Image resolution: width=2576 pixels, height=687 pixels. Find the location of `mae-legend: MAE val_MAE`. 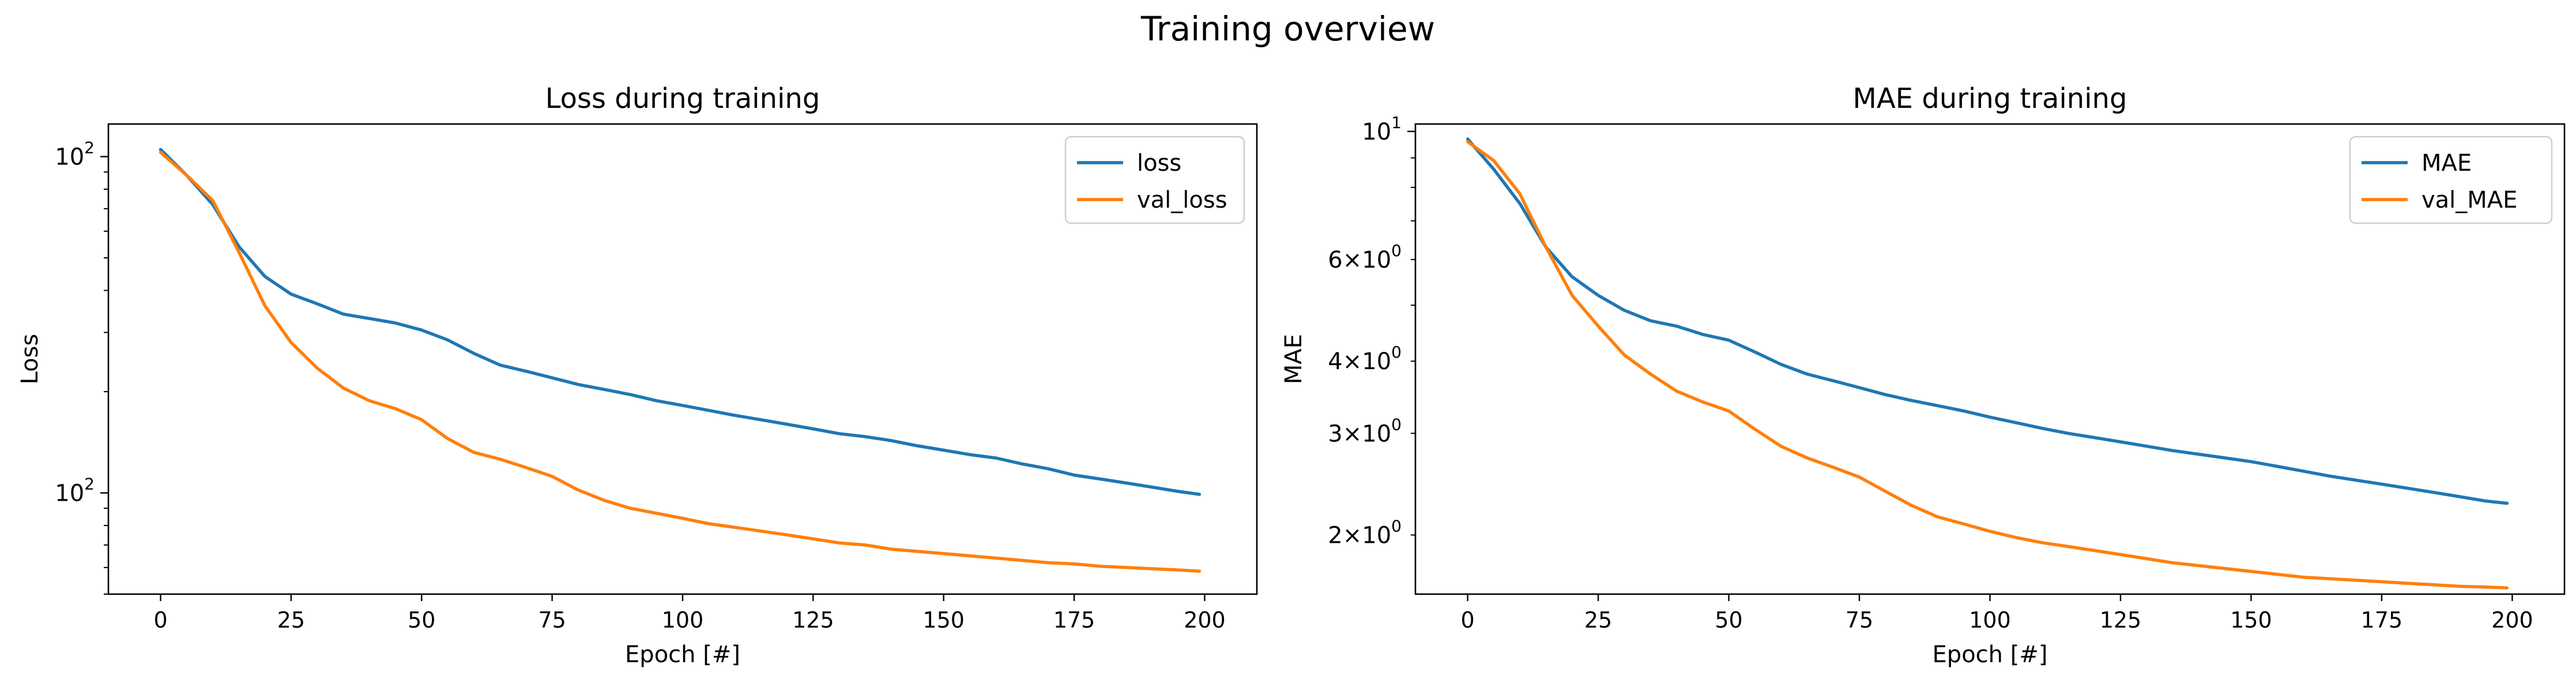

mae-legend: MAE val_MAE is located at coordinates (2451, 180).